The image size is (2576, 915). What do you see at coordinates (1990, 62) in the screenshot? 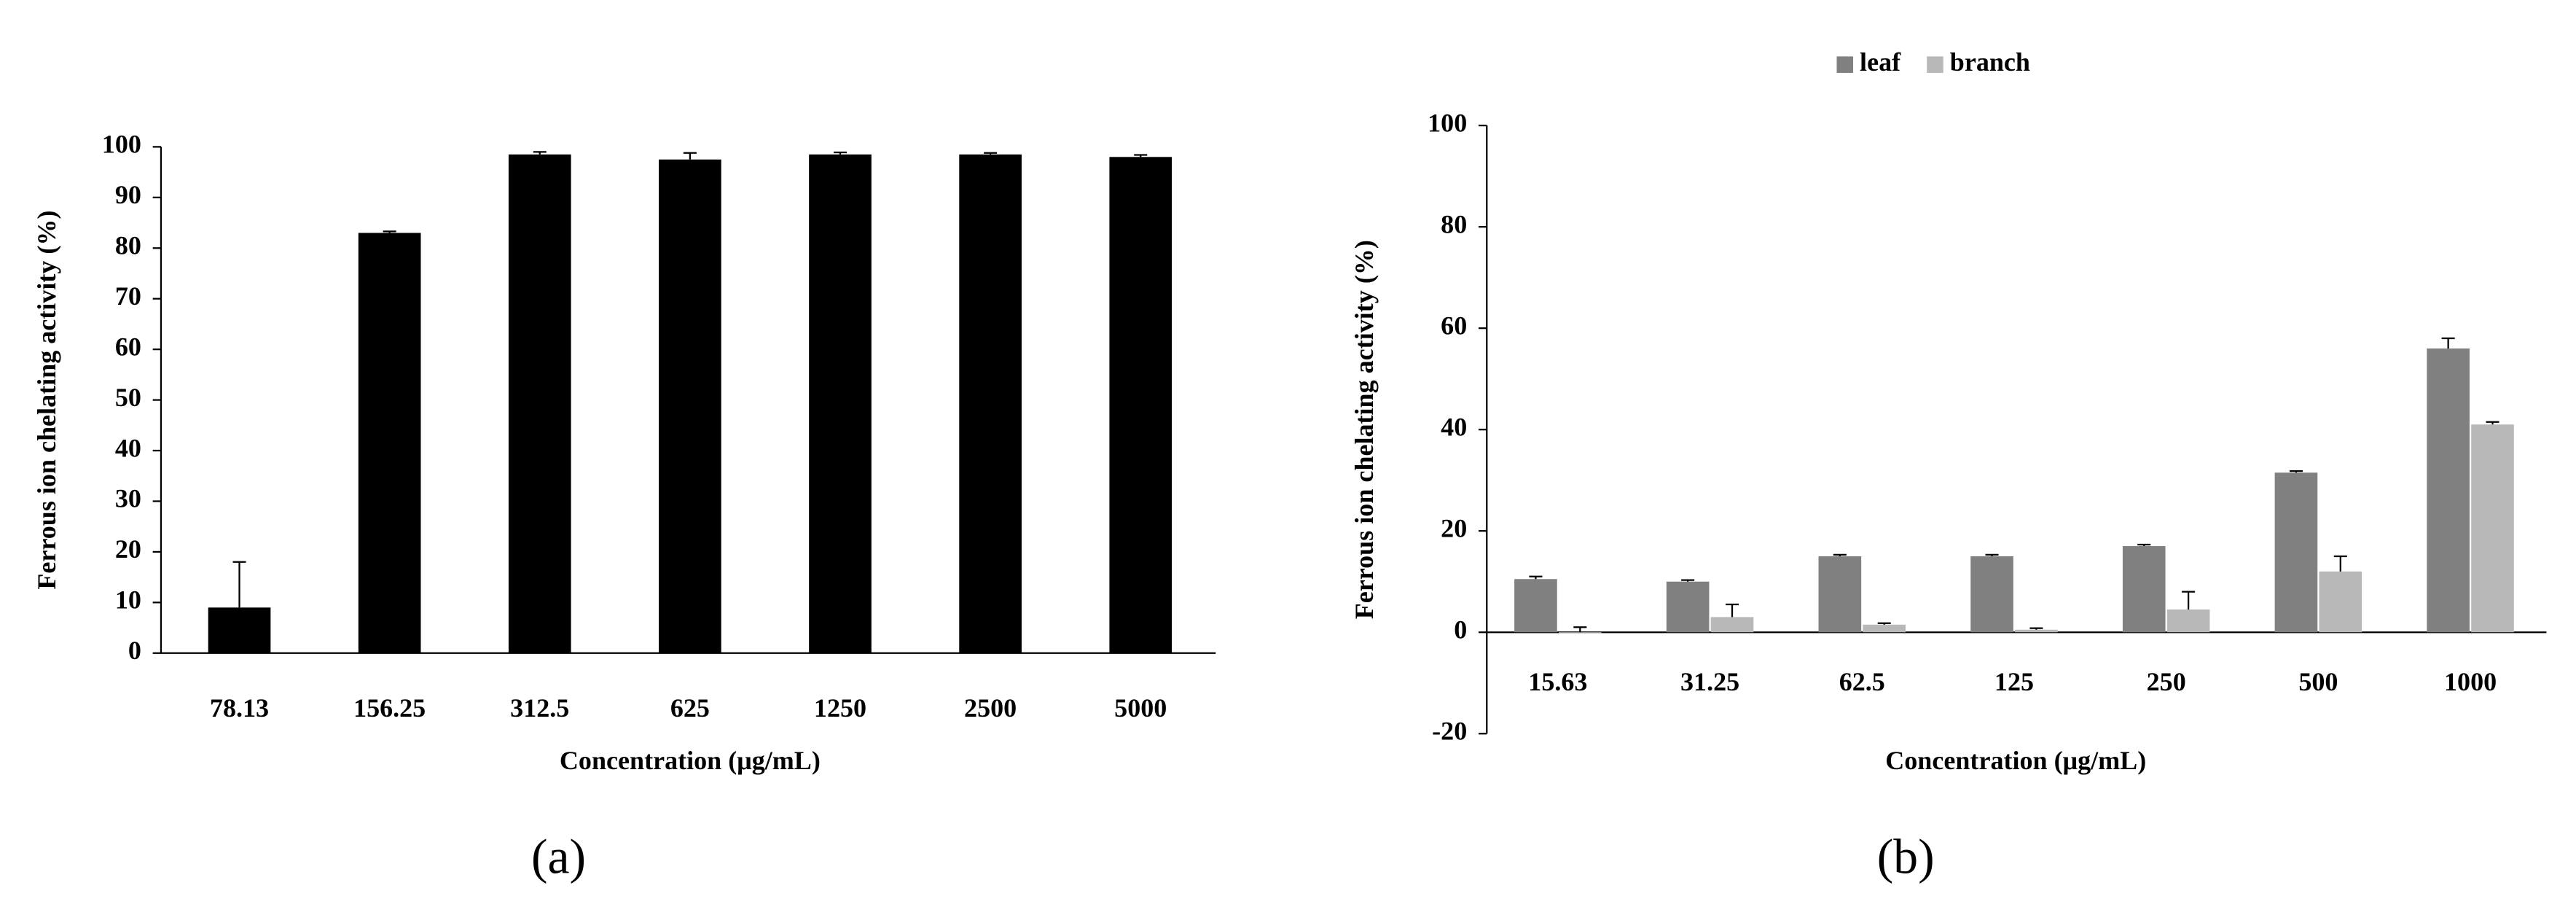
I see `legend-label: branch` at bounding box center [1990, 62].